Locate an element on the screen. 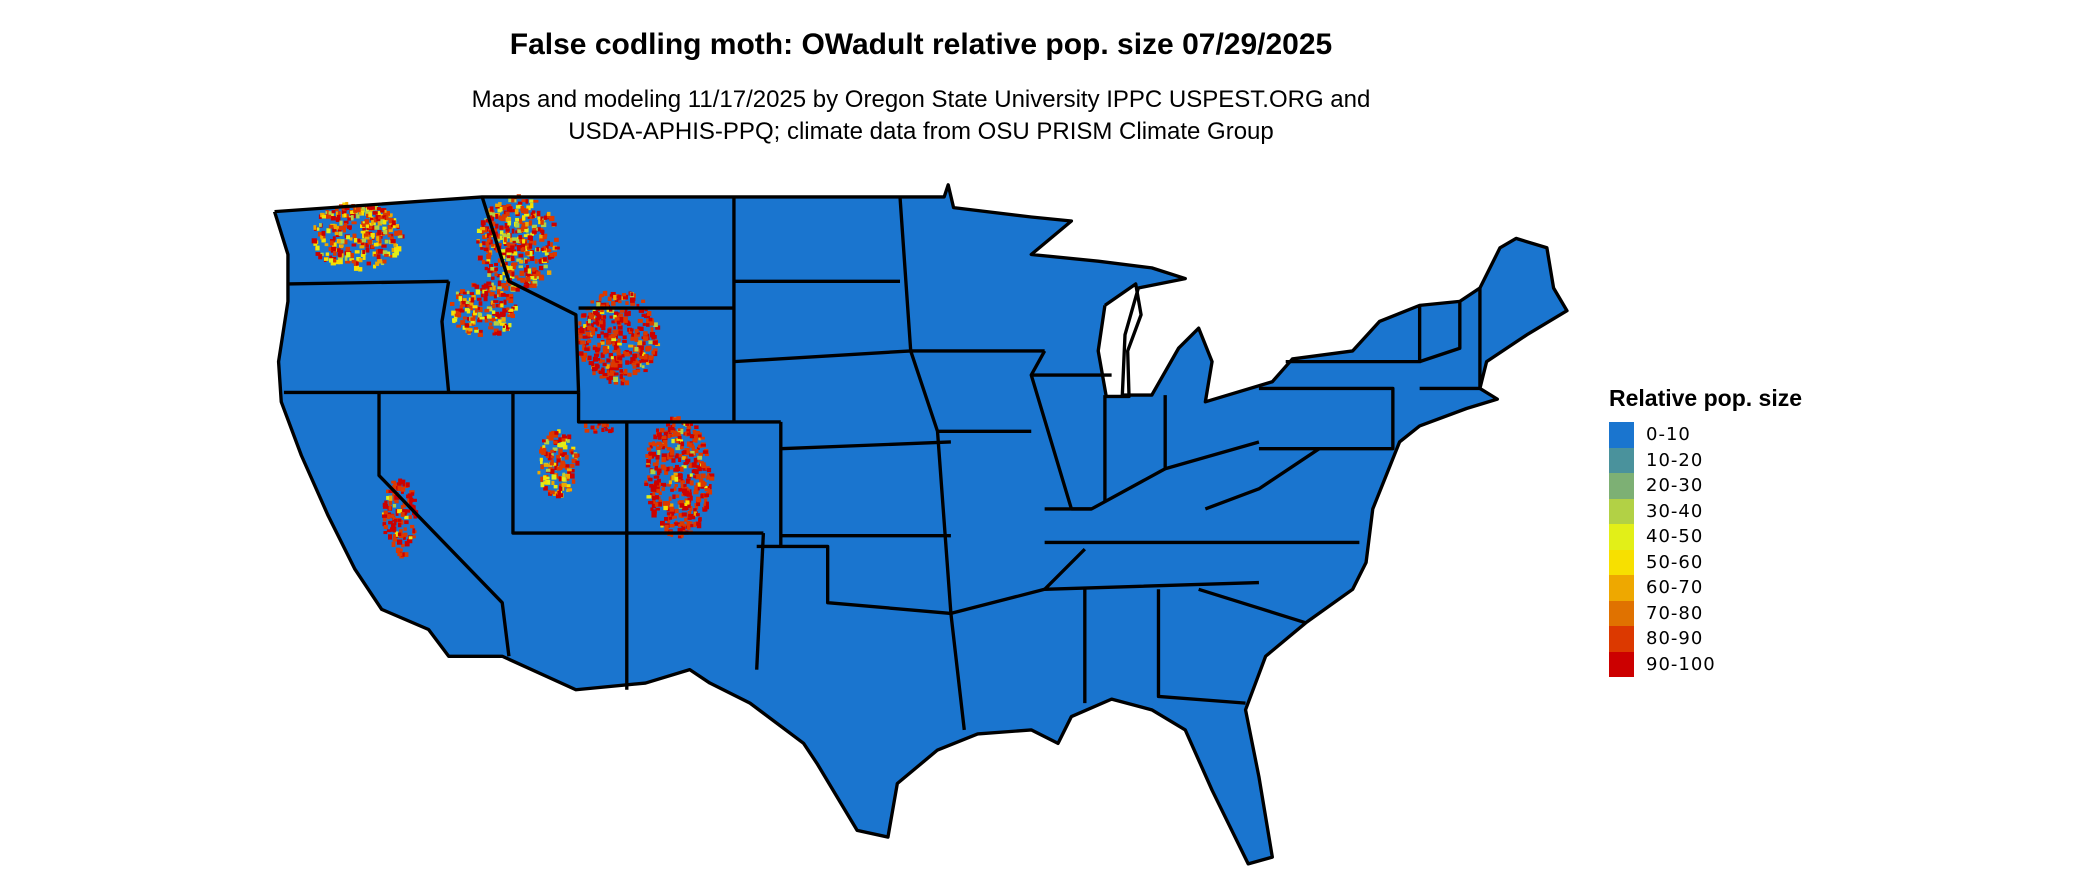 The width and height of the screenshot is (2100, 892). legend-swatch is located at coordinates (1621, 486).